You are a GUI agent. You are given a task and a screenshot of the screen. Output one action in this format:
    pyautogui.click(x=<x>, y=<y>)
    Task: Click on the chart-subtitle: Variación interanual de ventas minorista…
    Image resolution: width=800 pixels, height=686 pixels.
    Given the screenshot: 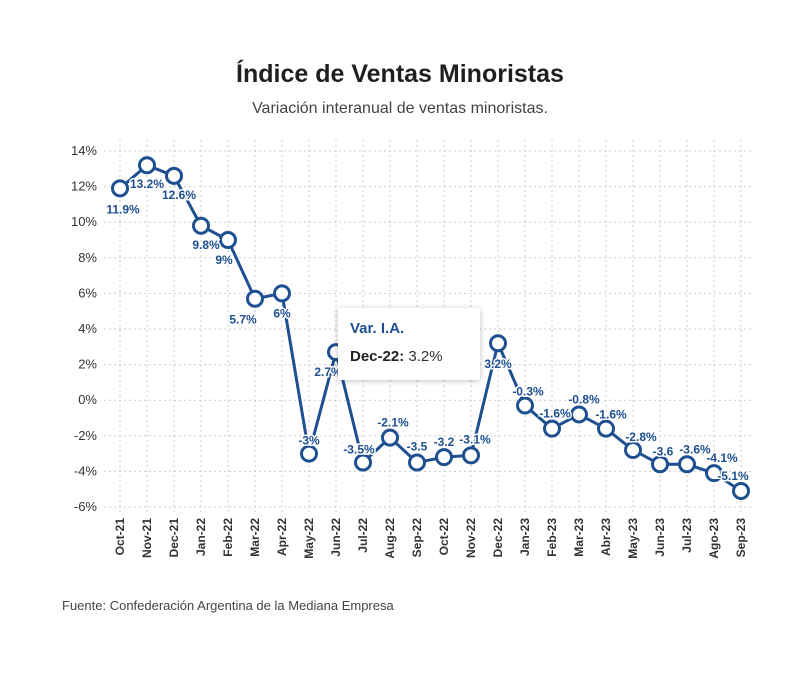 What is the action you would take?
    pyautogui.click(x=400, y=108)
    